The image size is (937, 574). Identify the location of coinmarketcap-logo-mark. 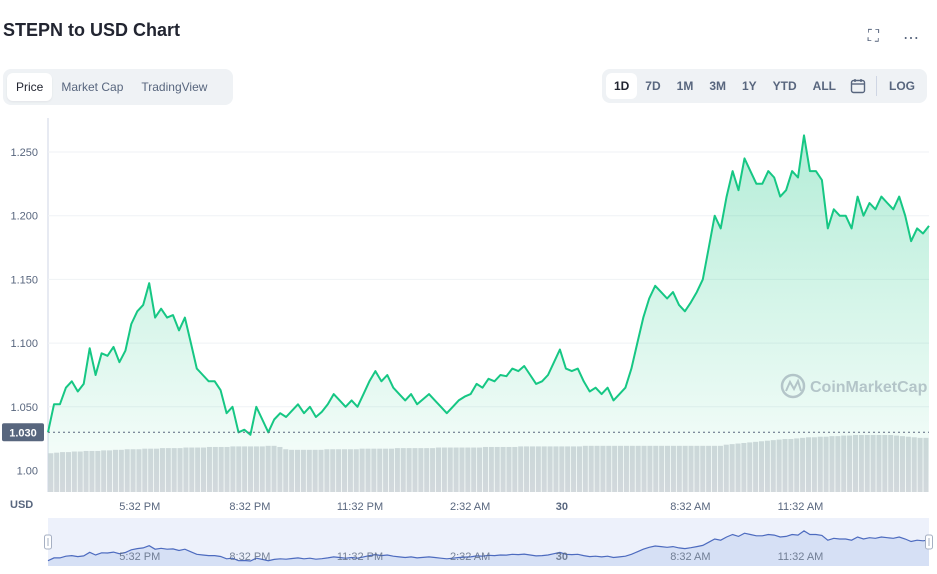
(793, 385).